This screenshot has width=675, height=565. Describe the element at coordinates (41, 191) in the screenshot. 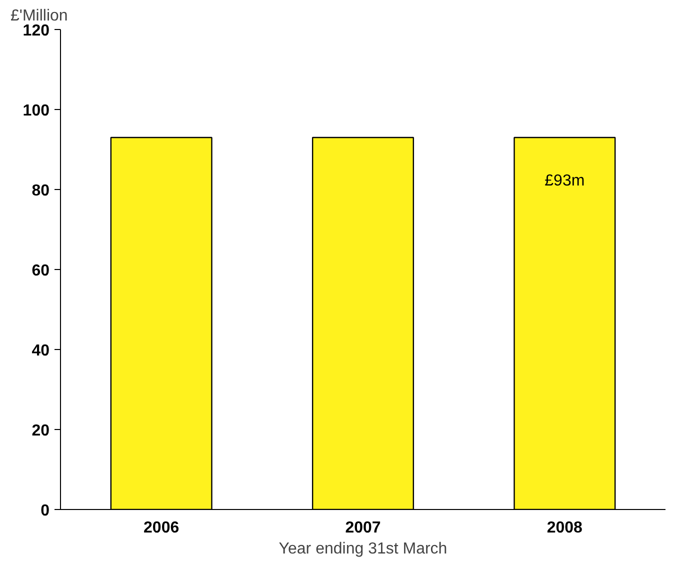

I see `y-tick-label: 80` at that location.